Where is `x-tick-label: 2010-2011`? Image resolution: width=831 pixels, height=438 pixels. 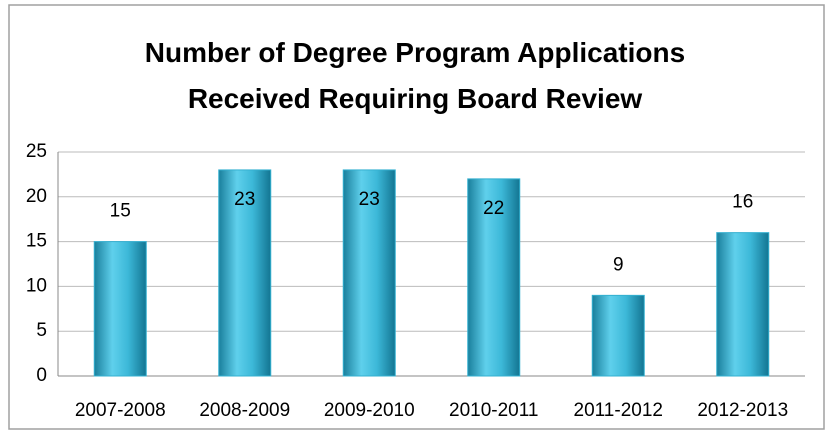 x-tick-label: 2010-2011 is located at coordinates (493, 410).